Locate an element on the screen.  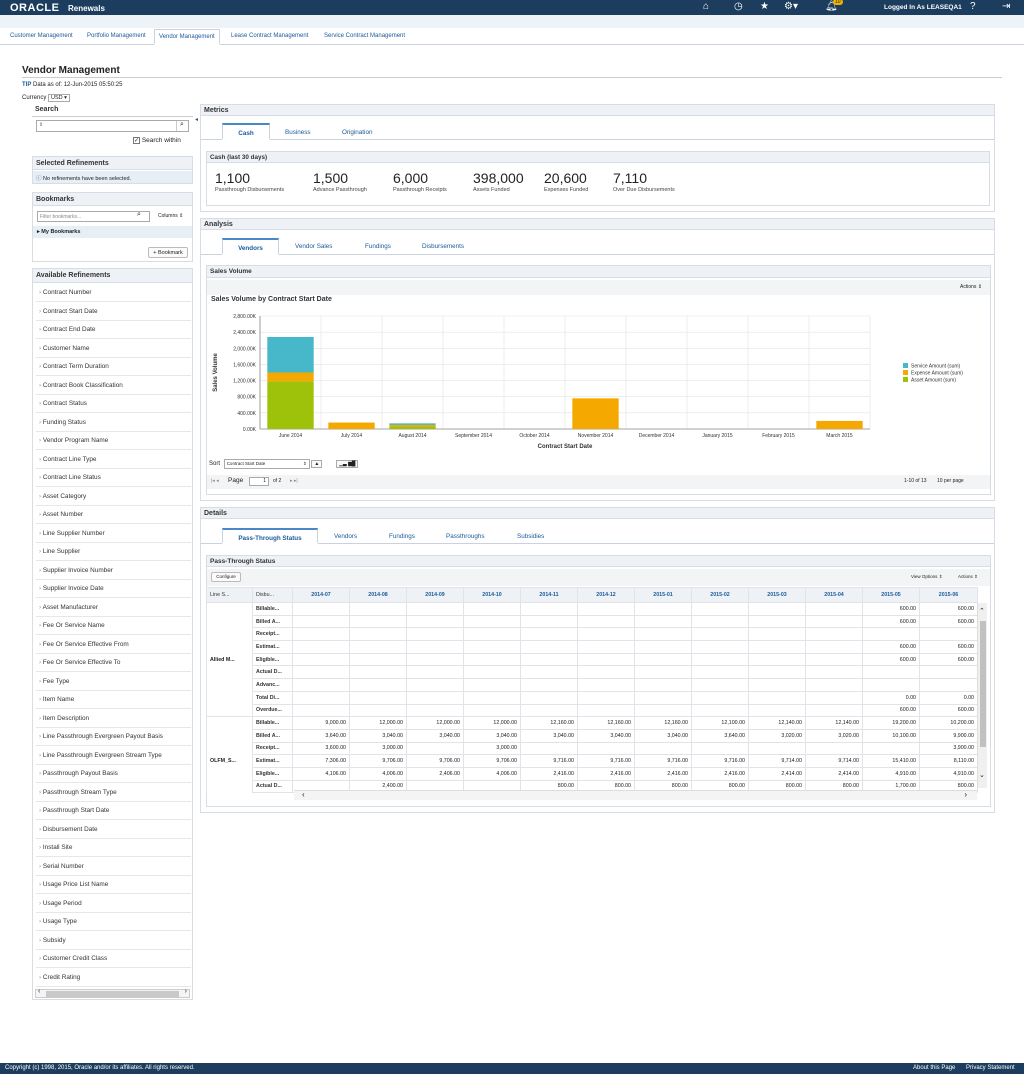
refinement-item: Disbursement Date is located at coordinates (113, 830).